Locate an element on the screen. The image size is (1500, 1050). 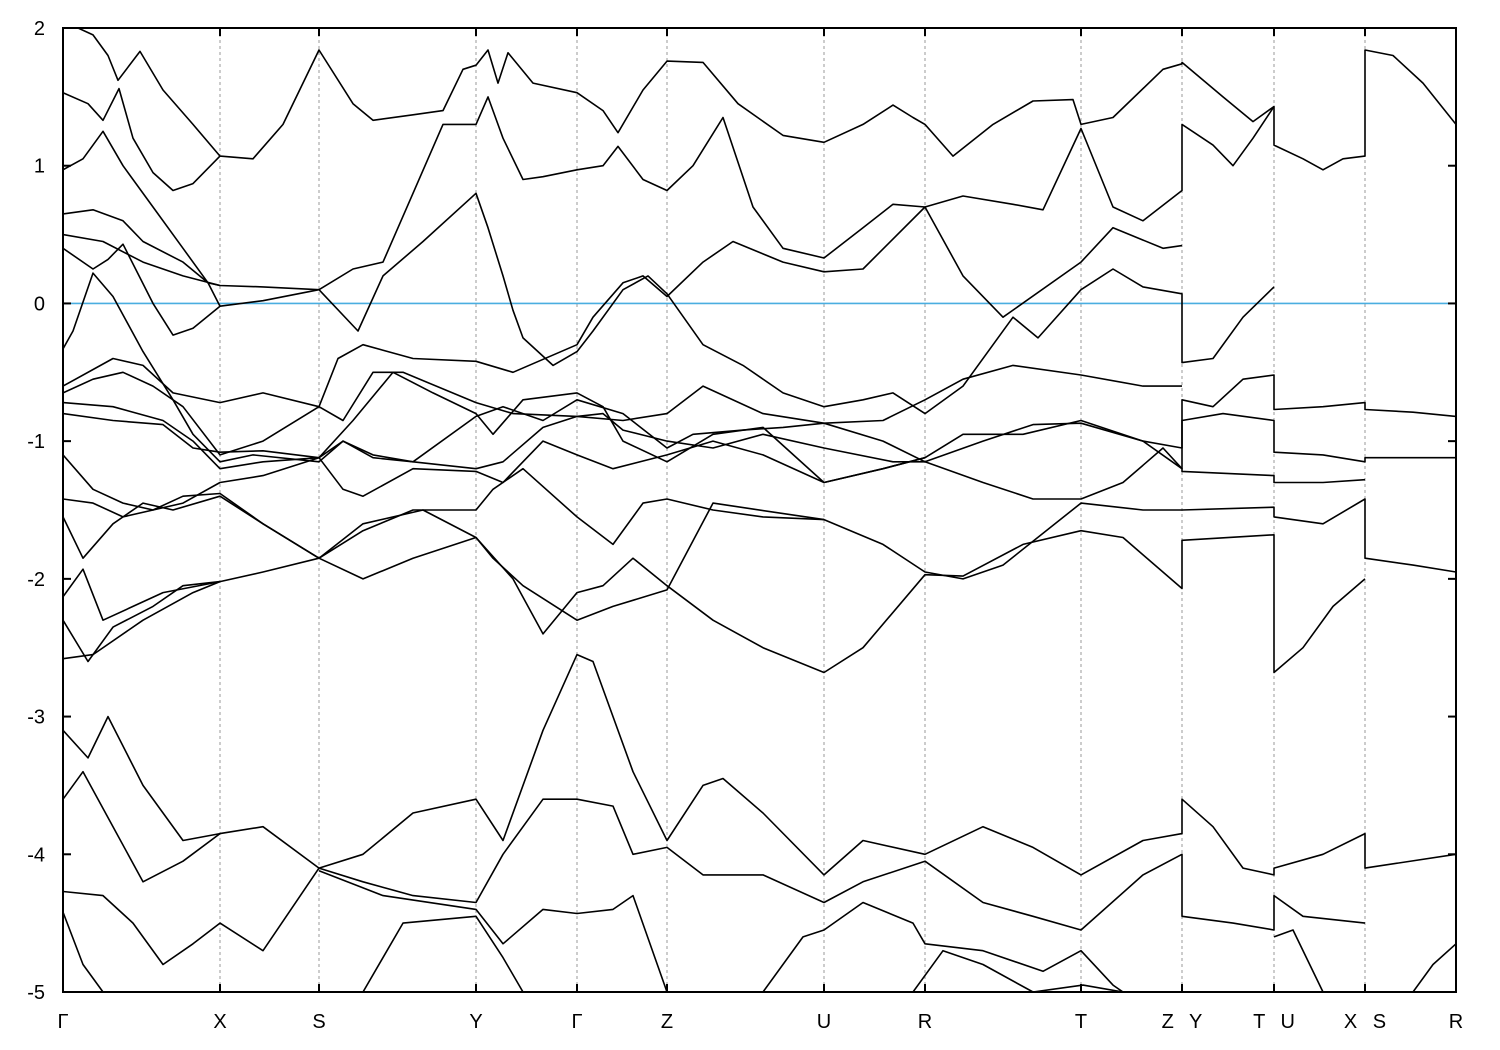
x-tick-label: T U is located at coordinates (1274, 1022).